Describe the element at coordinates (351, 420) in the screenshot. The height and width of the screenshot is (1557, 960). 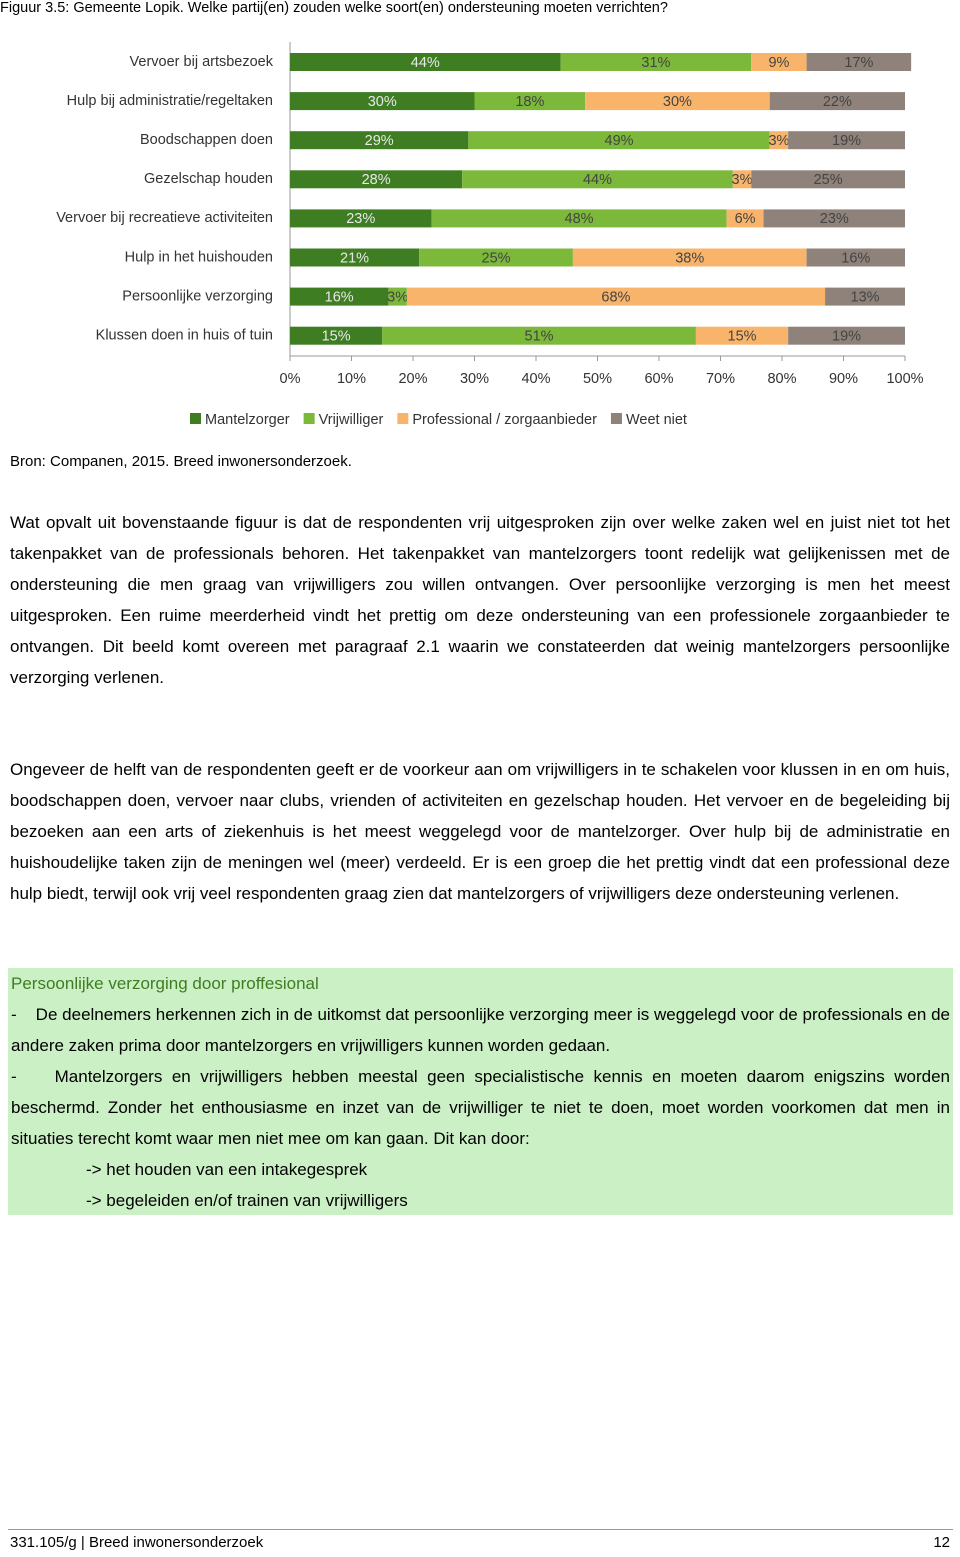
I see `legend-label: Vrijwilliger` at that location.